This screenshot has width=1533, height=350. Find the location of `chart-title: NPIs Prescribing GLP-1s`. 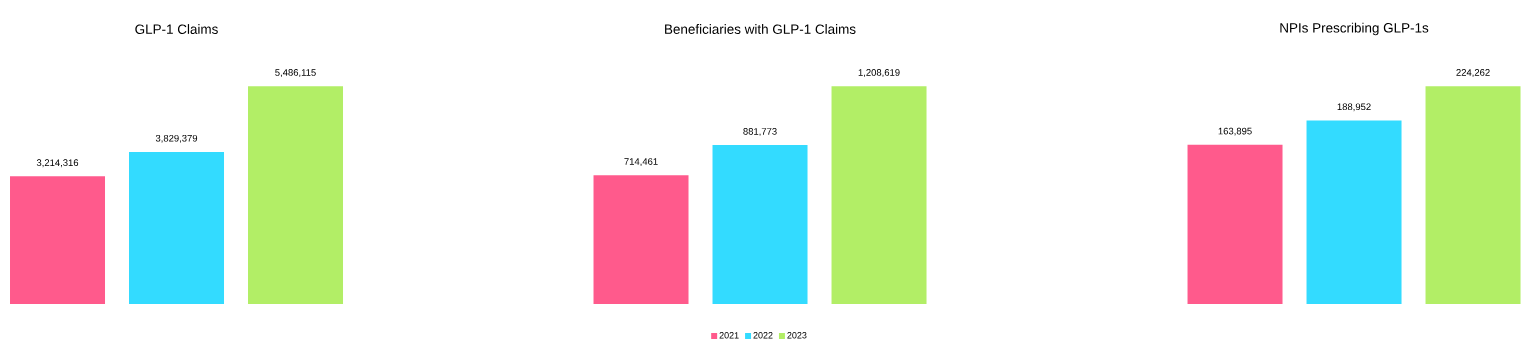

chart-title: NPIs Prescribing GLP-1s is located at coordinates (1354, 29).